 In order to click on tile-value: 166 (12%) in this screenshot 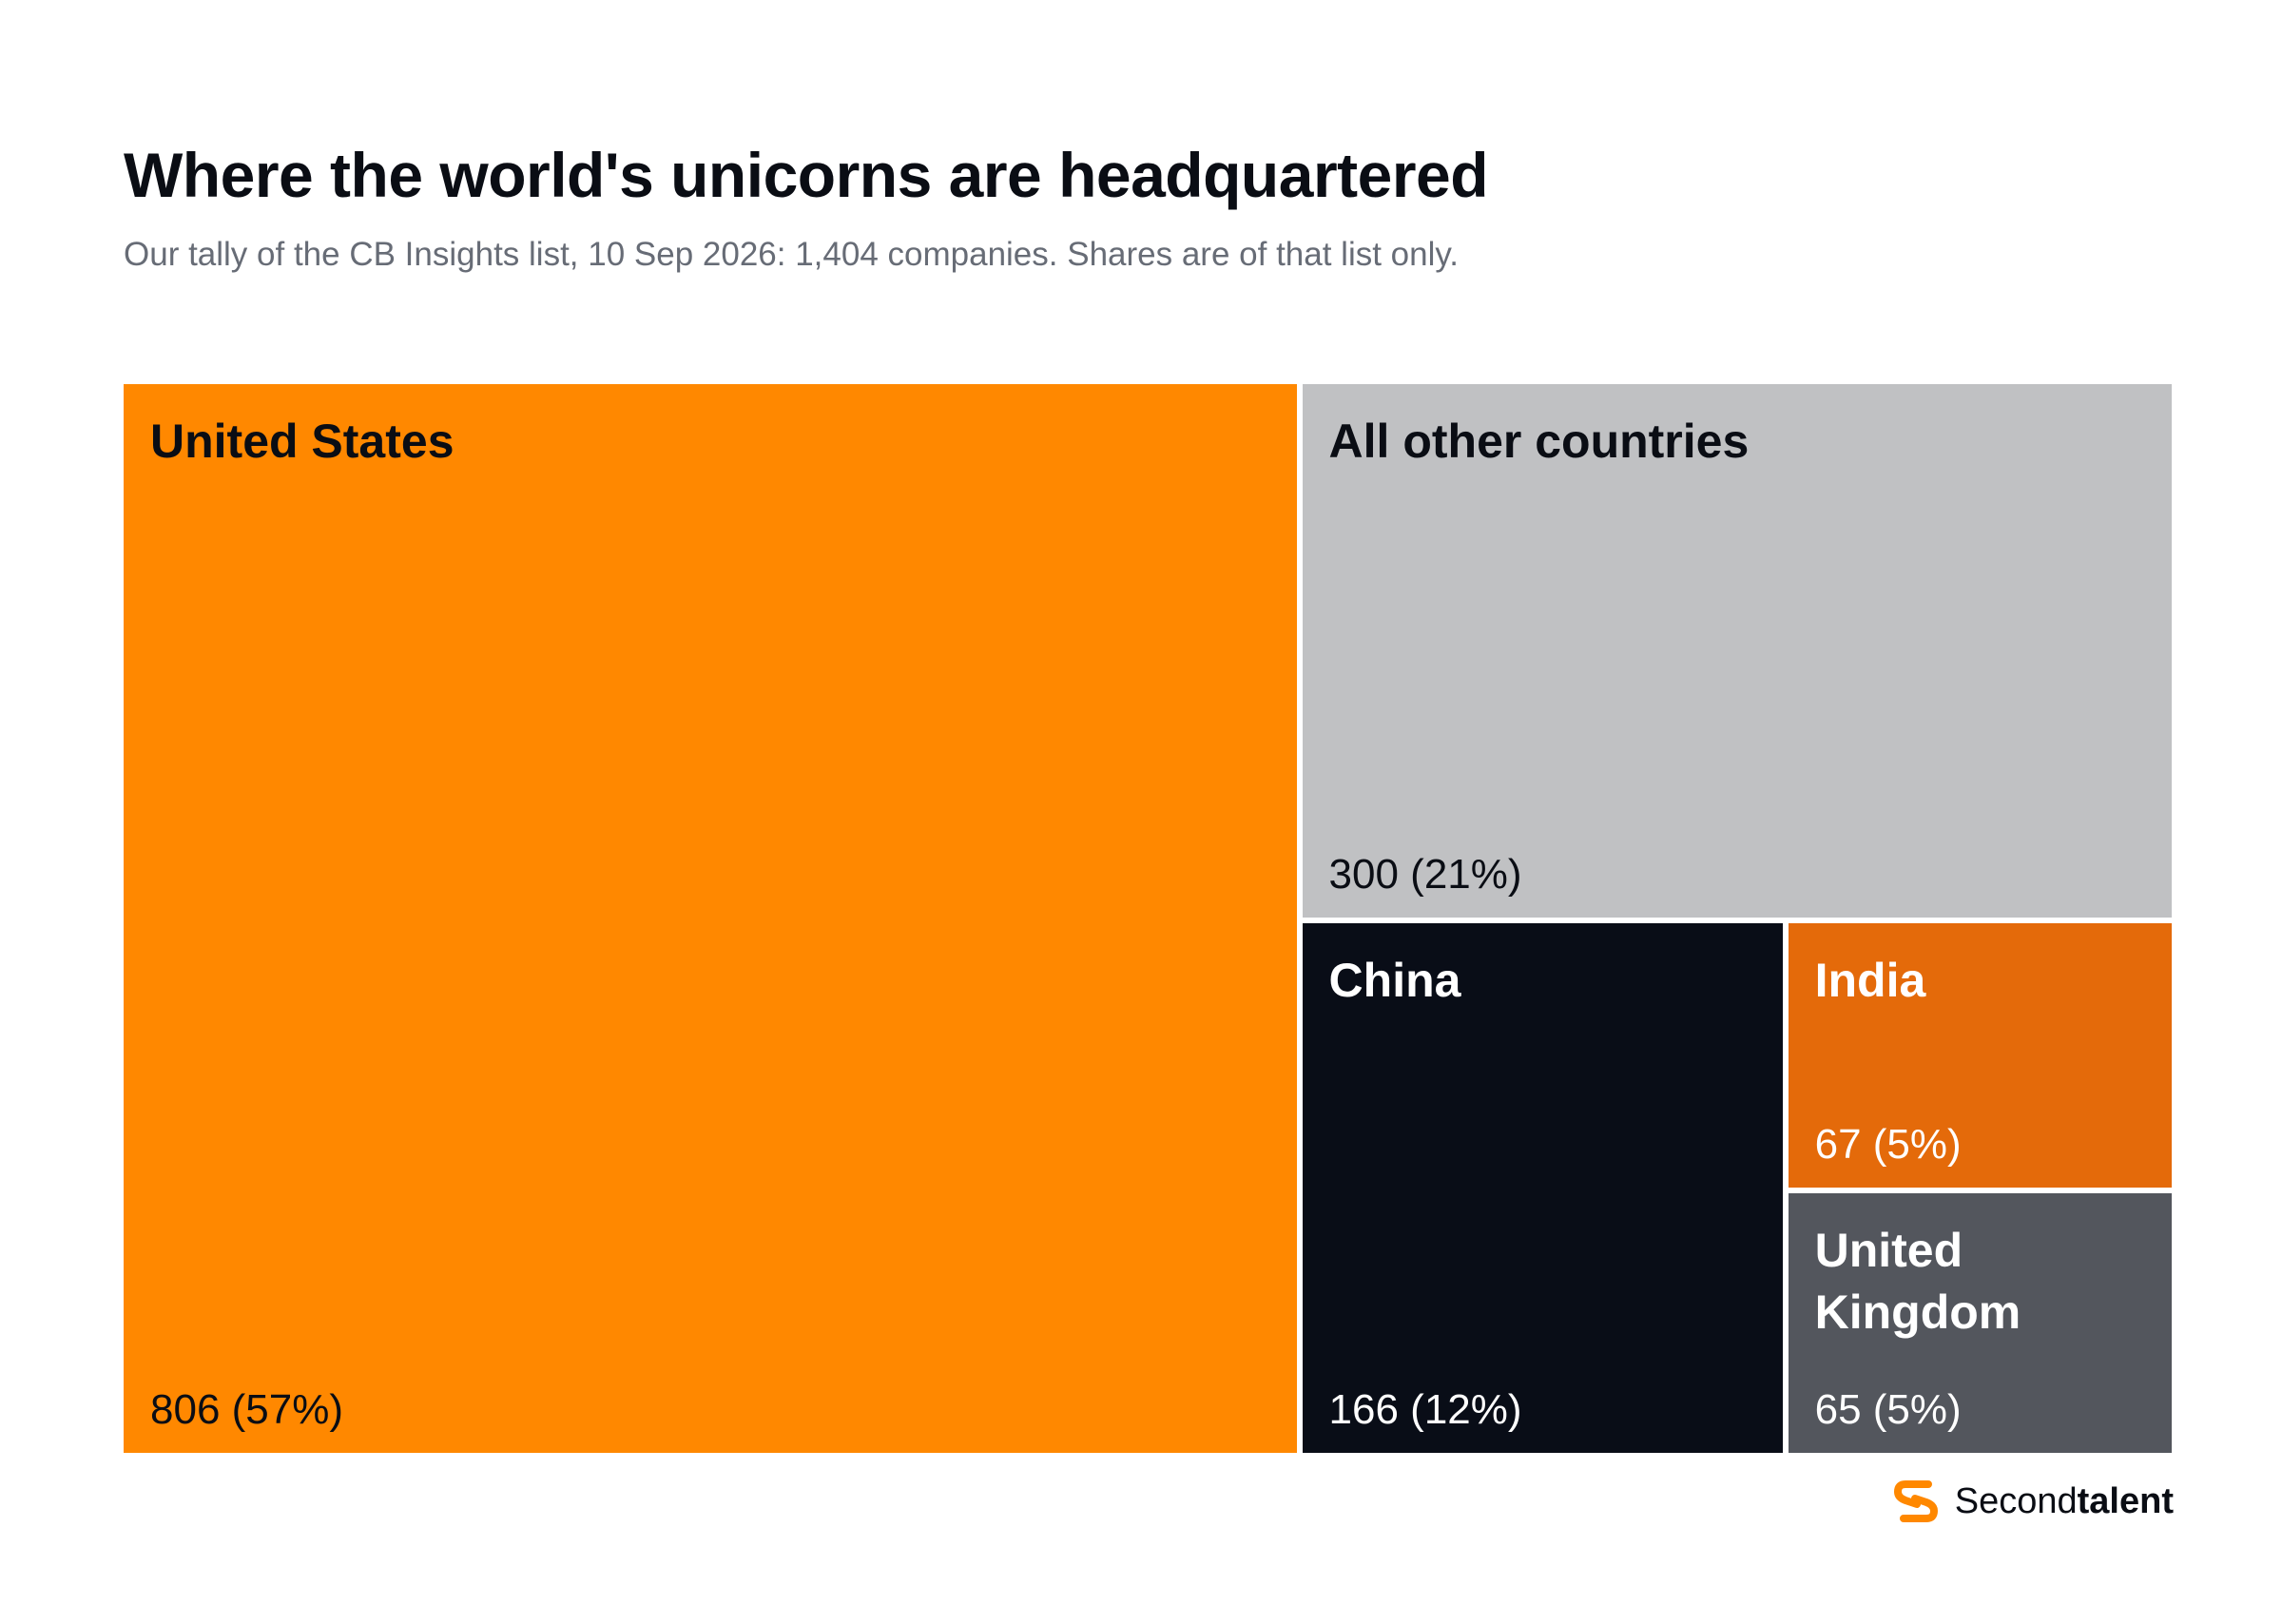, I will do `click(1425, 1409)`.